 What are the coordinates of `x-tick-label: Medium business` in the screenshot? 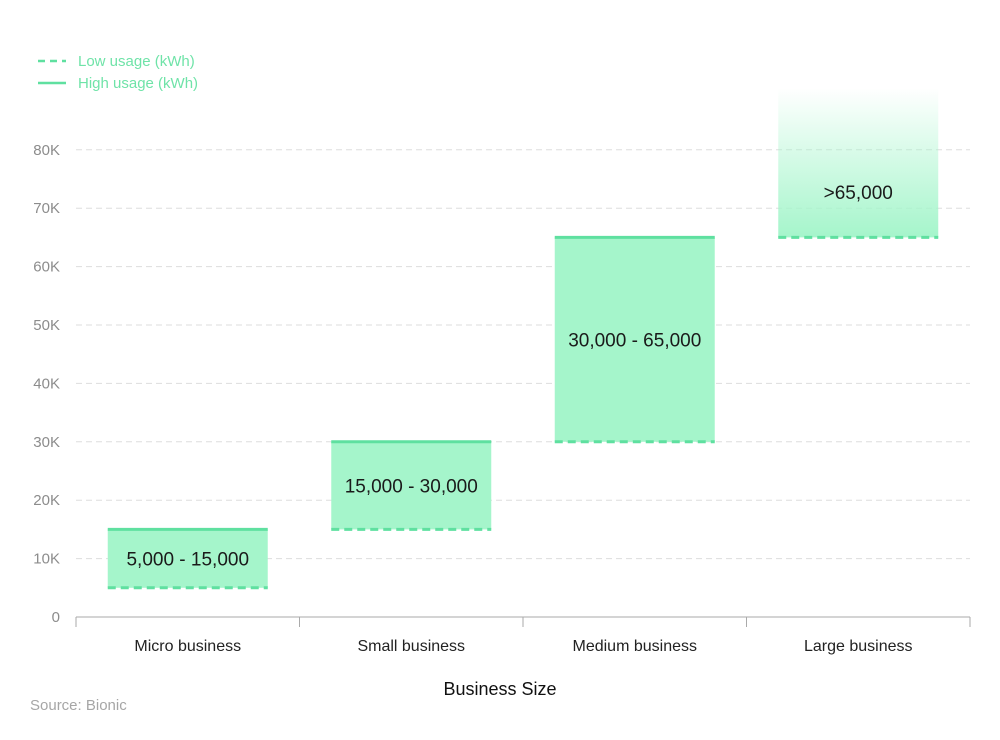 It's located at (635, 646).